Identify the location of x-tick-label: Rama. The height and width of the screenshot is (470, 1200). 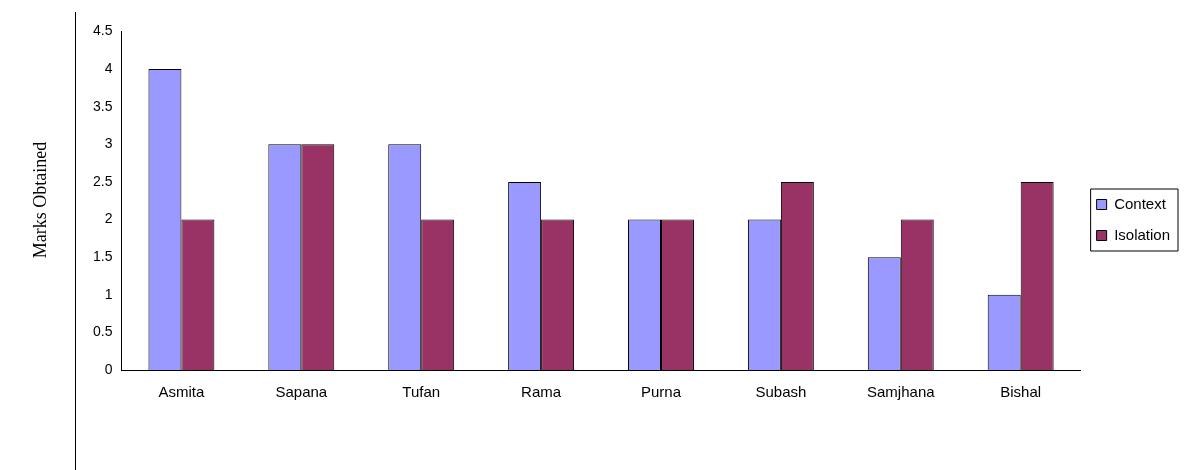
(541, 392).